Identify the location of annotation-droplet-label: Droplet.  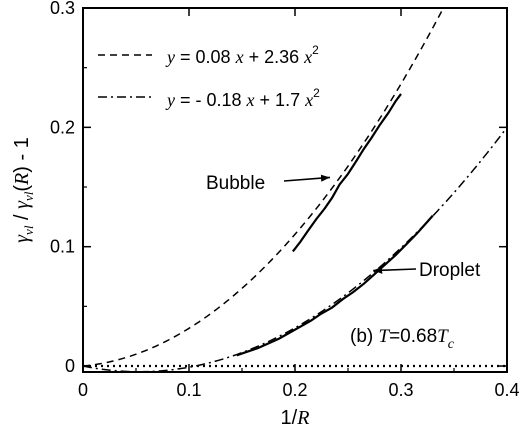
(450, 270).